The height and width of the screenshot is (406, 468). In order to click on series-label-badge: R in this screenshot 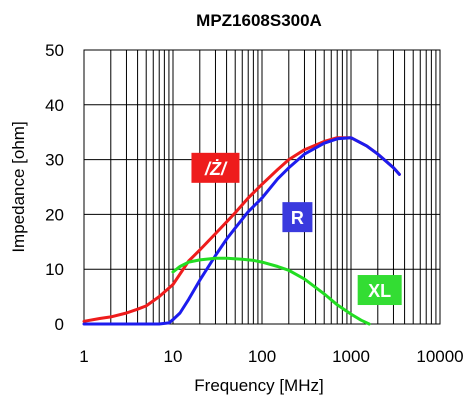, I will do `click(297, 217)`.